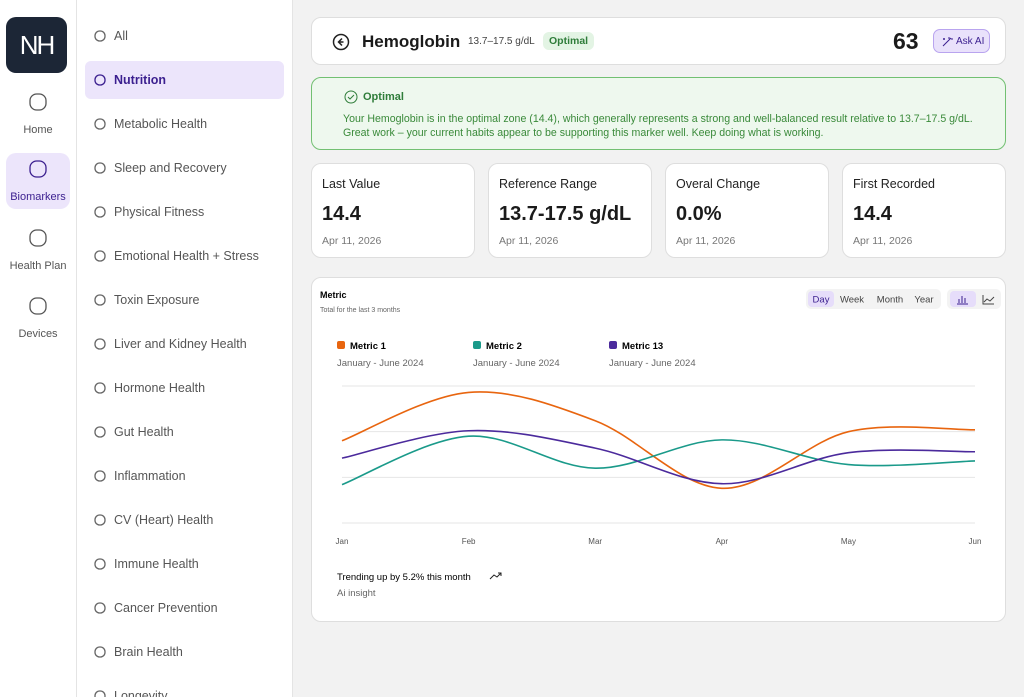  Describe the element at coordinates (699, 214) in the screenshot. I see `stat-value: 0.0%` at that location.